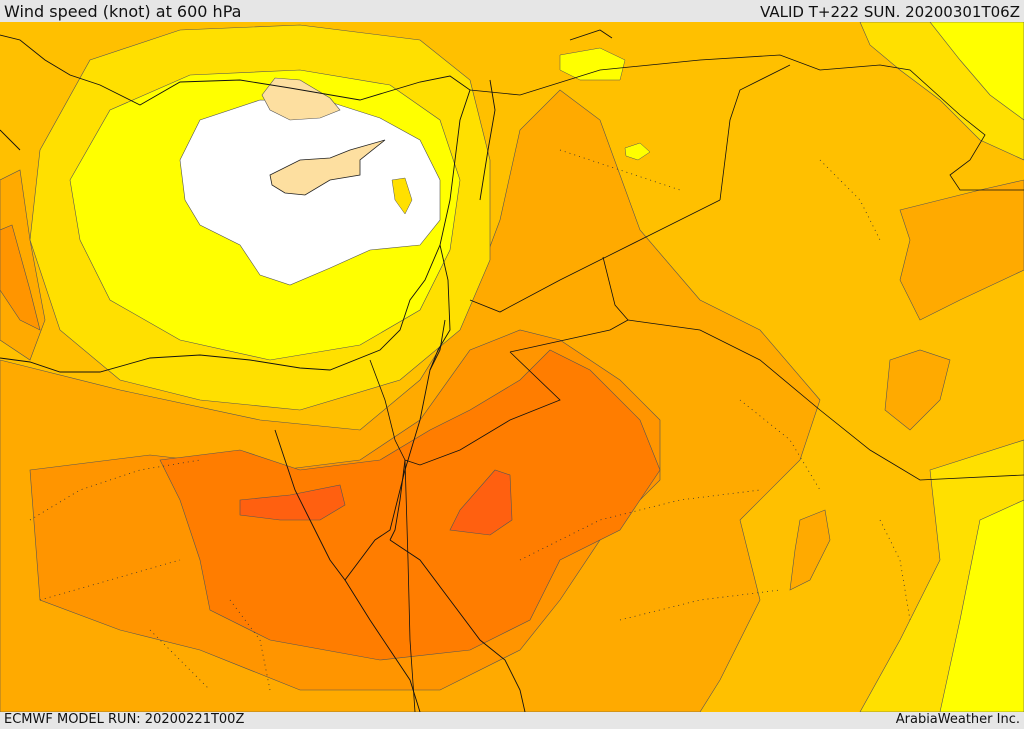 The image size is (1024, 729). Describe the element at coordinates (917, 390) in the screenshot. I see `wind-zone-orange-patch` at that location.